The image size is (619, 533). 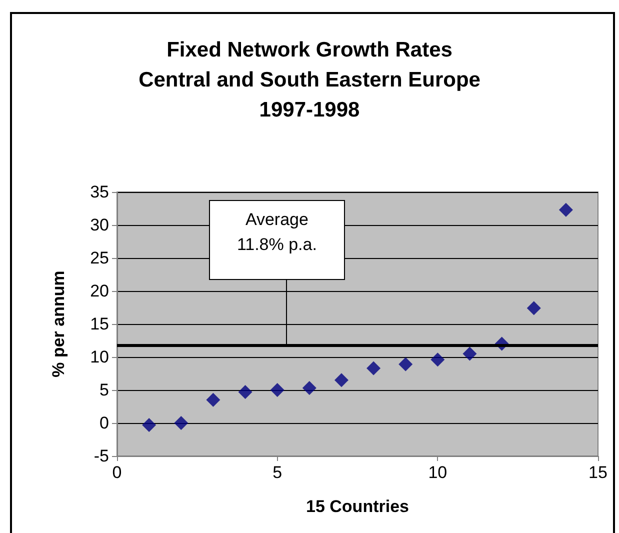 What do you see at coordinates (104, 423) in the screenshot?
I see `y-tick-label: 0` at bounding box center [104, 423].